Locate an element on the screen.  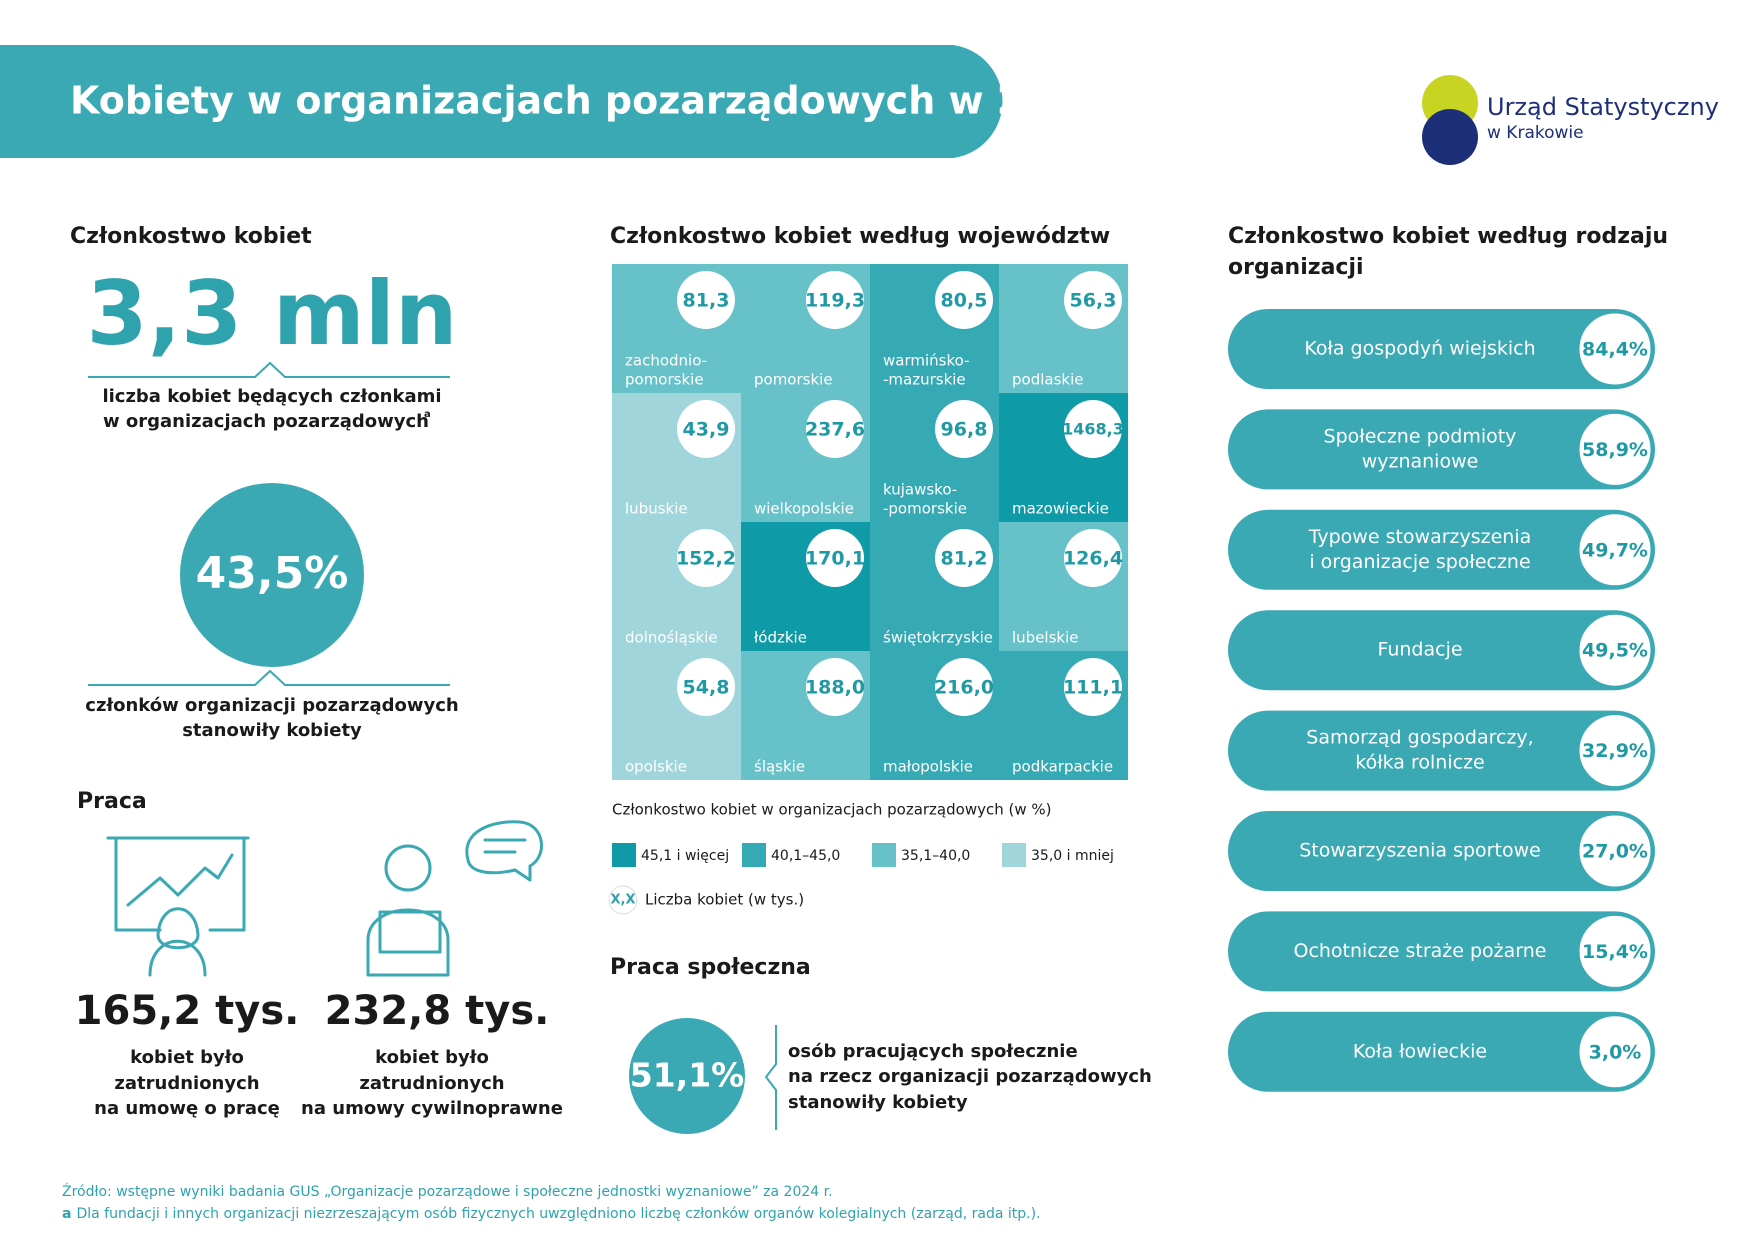
region-value: 126,4 is located at coordinates (1093, 559).